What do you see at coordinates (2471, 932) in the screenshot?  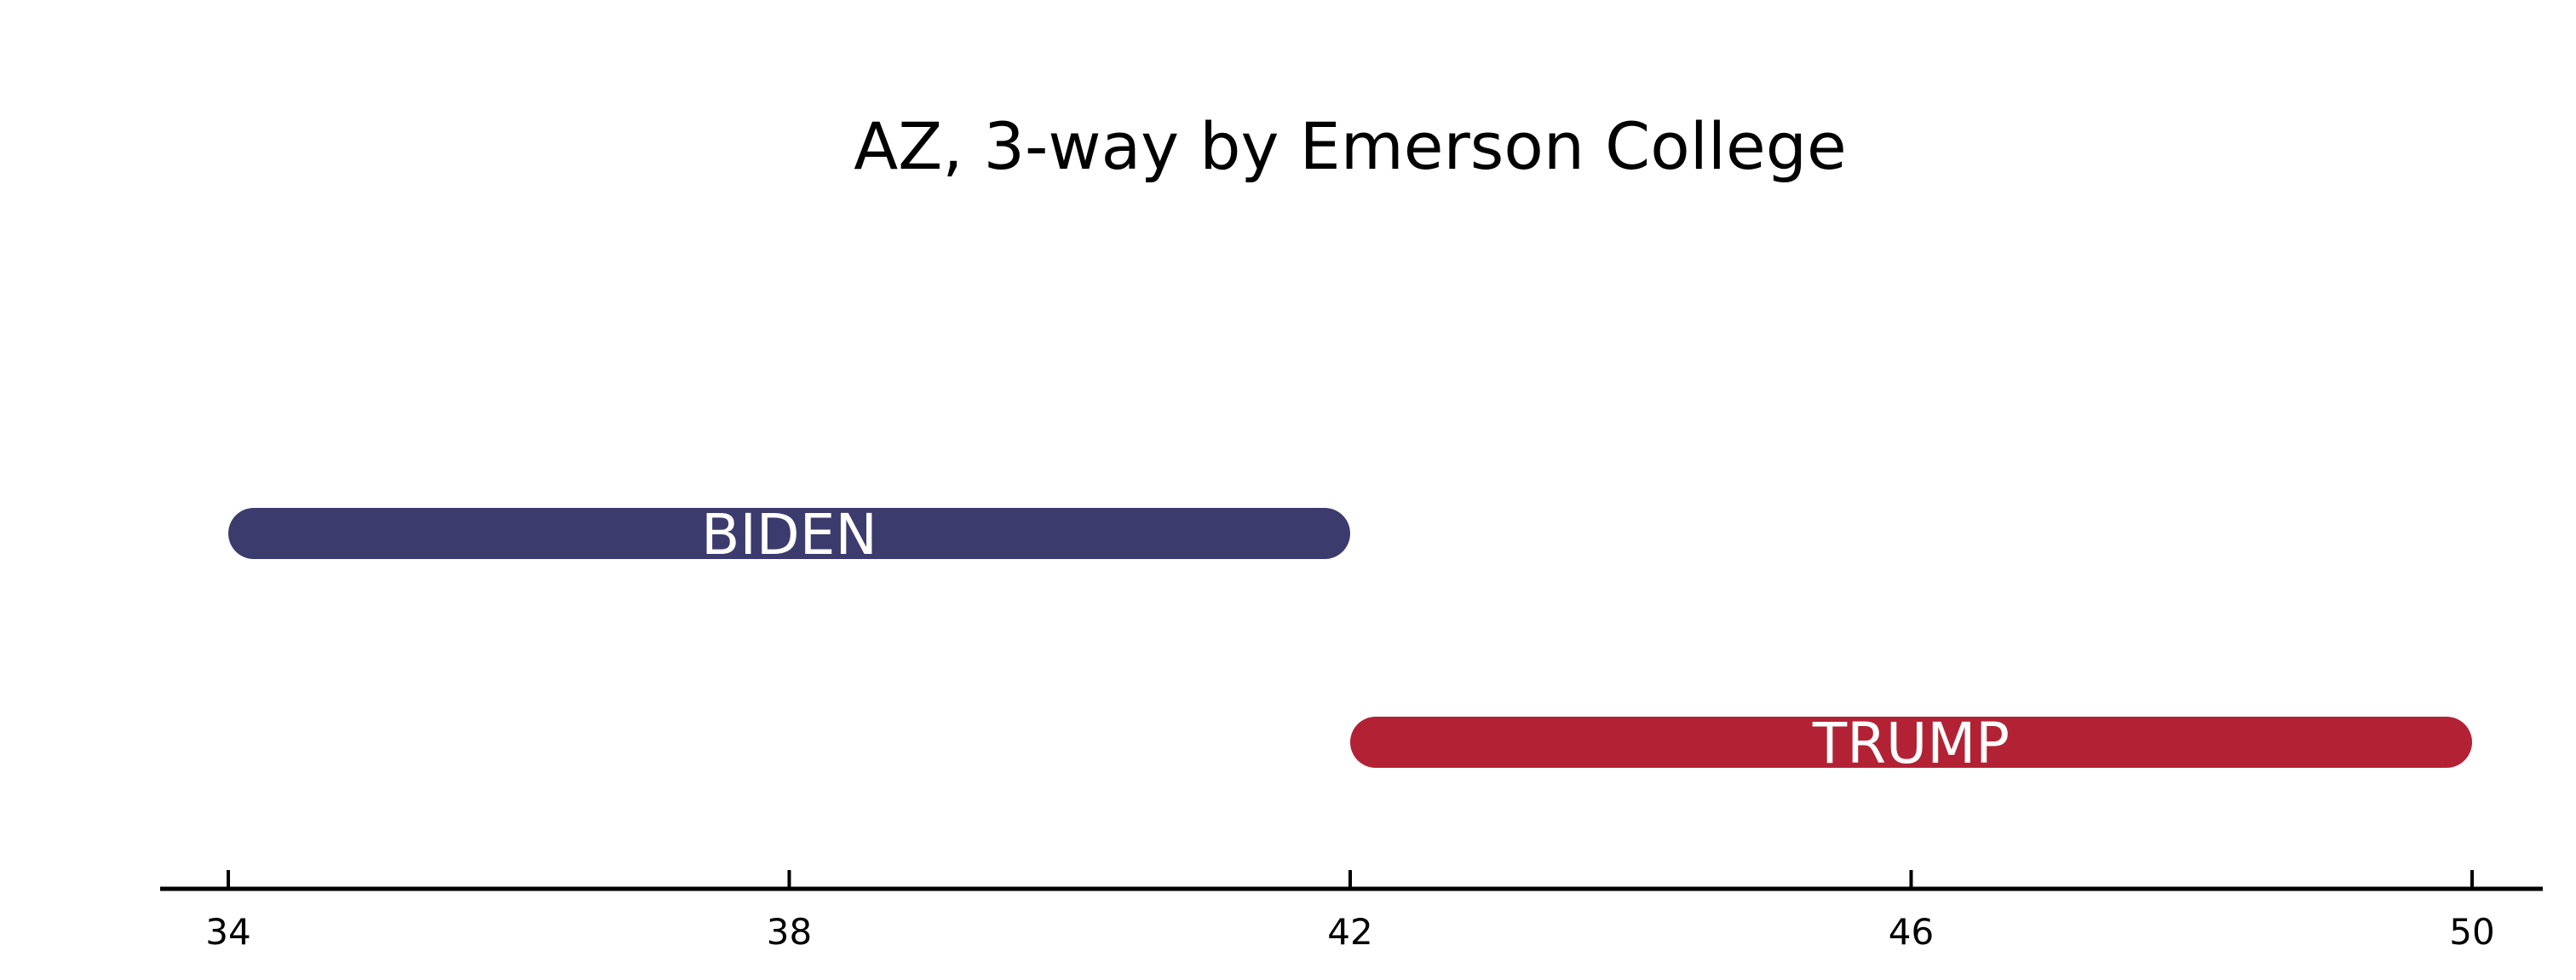 I see `x-tick-label-50: 50` at bounding box center [2471, 932].